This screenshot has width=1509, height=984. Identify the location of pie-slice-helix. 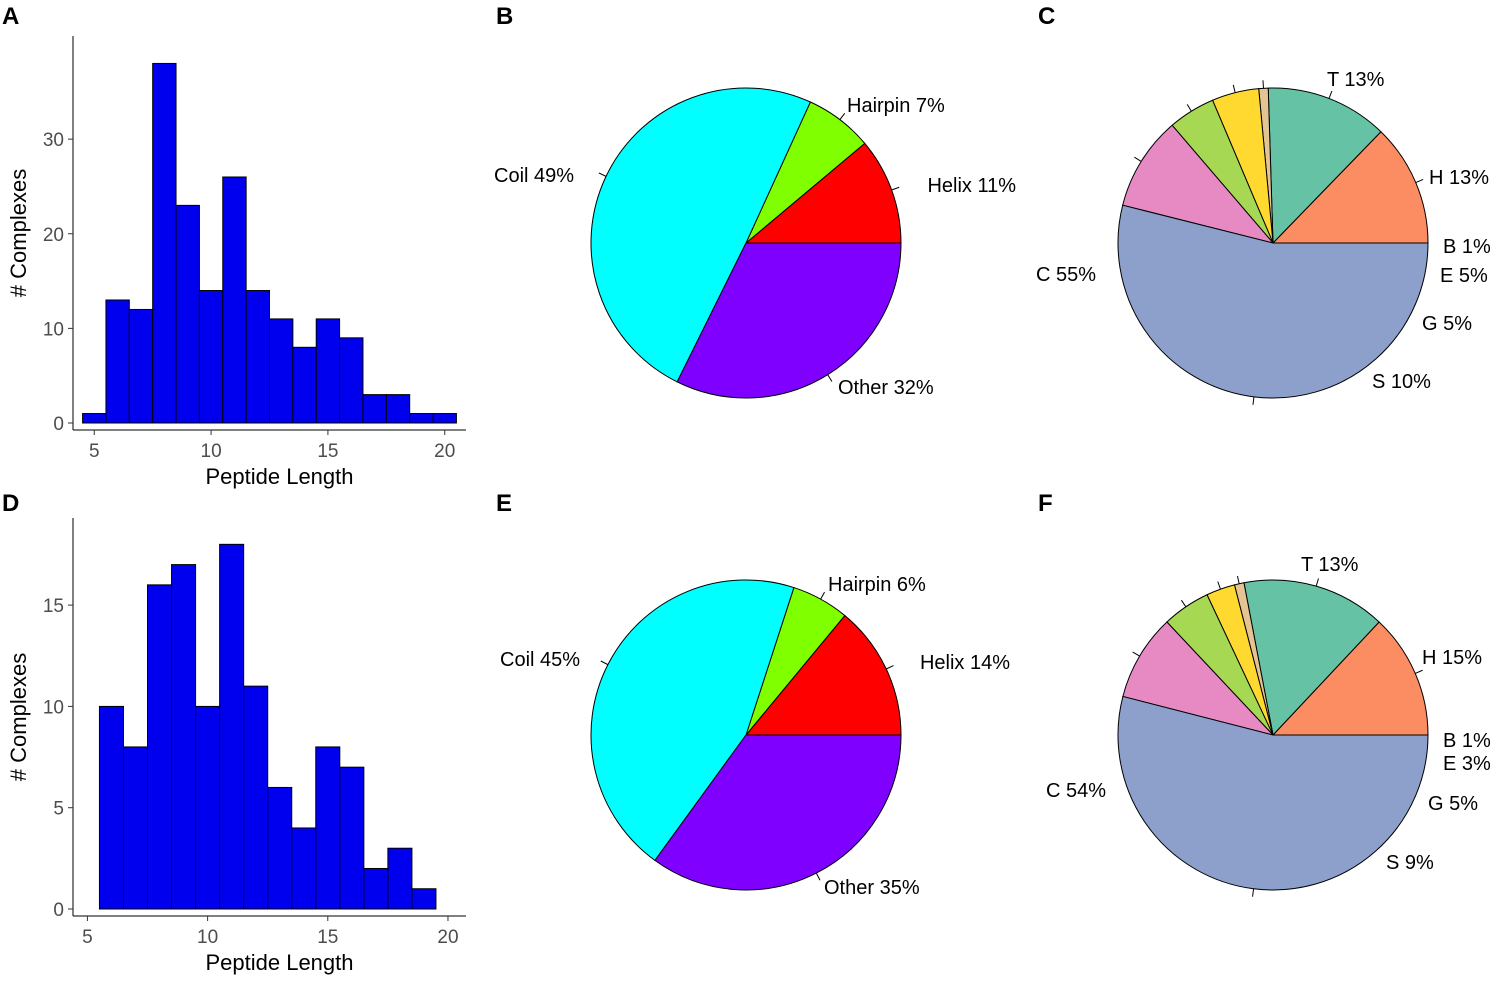
(823, 193).